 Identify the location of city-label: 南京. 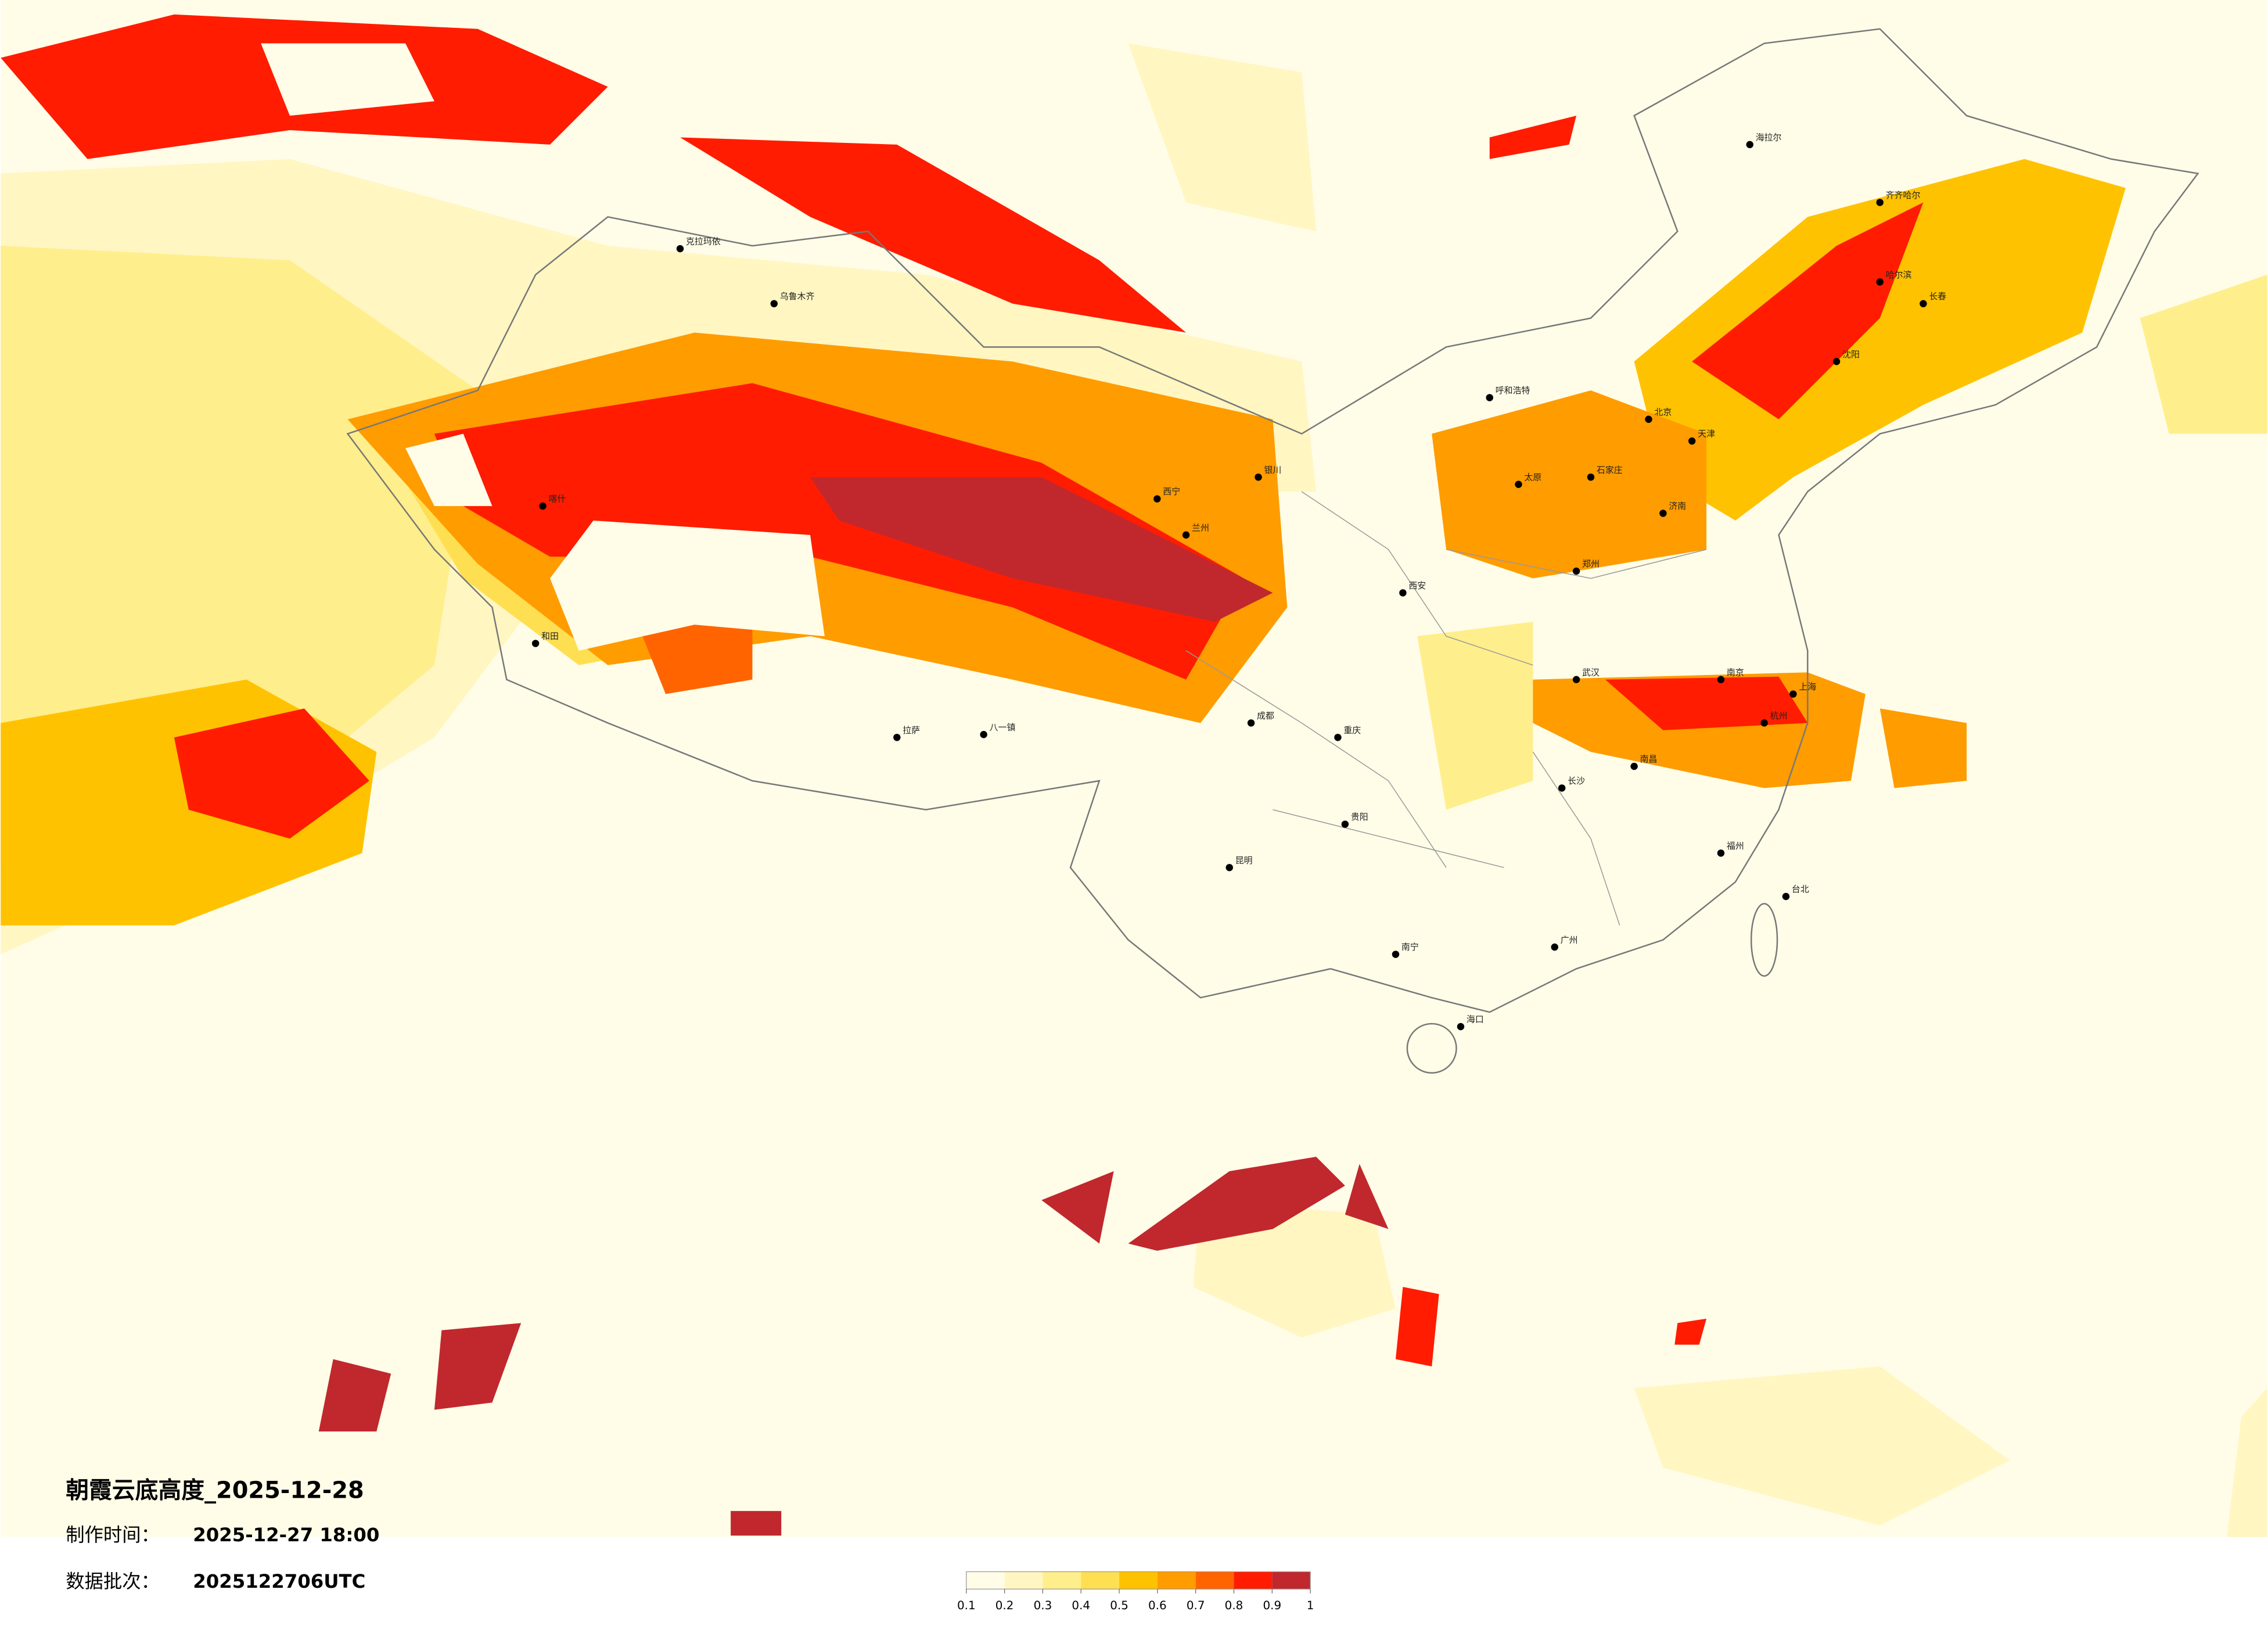
(1735, 672).